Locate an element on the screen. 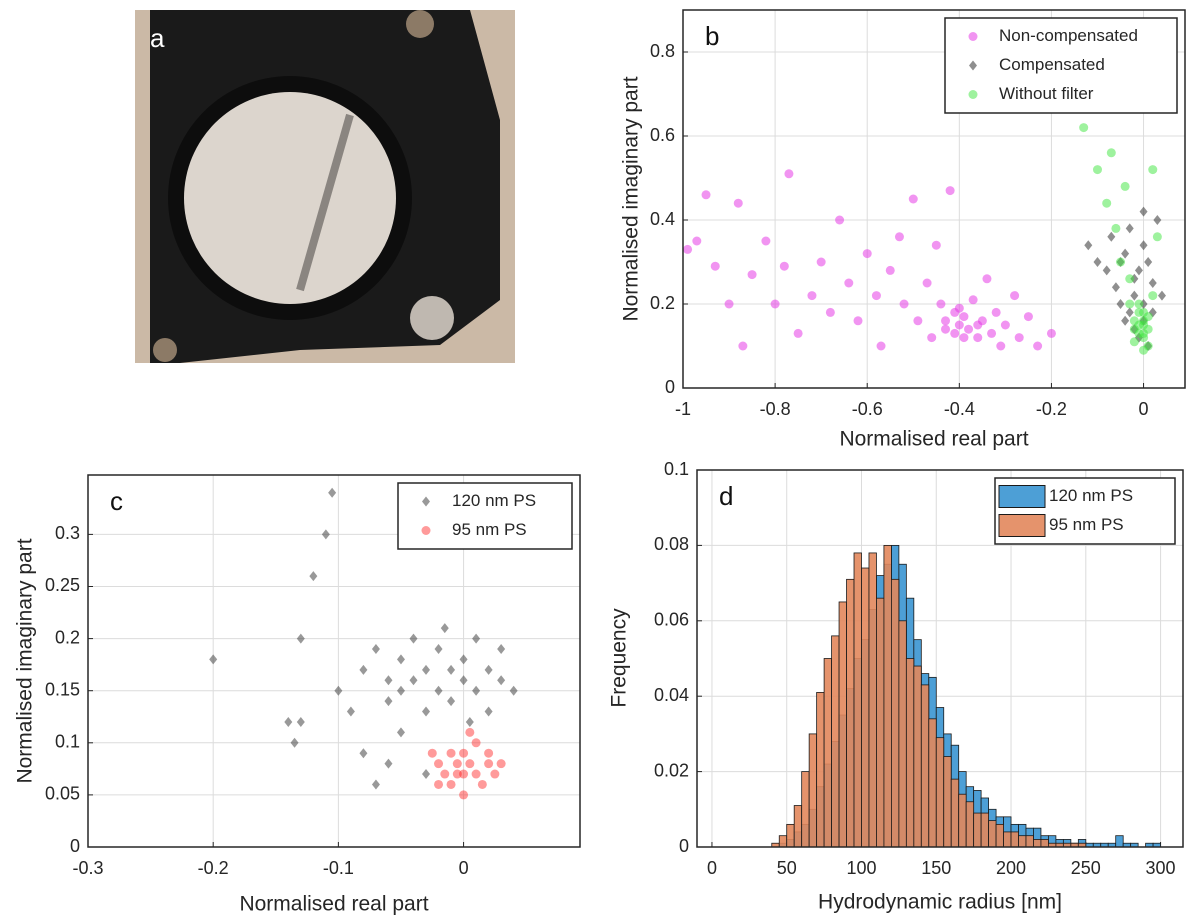 Image resolution: width=1190 pixels, height=922 pixels. window is located at coordinates (290, 198).